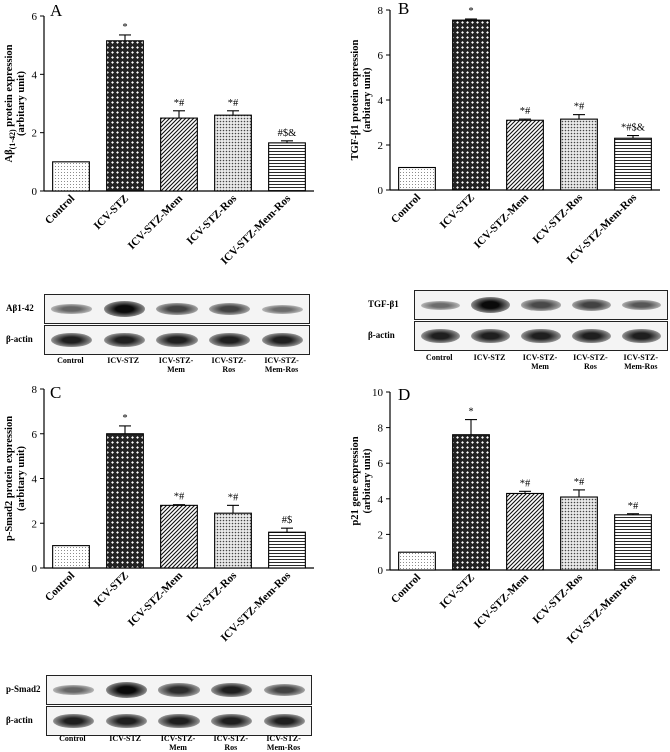 Image resolution: width=670 pixels, height=752 pixels. Describe the element at coordinates (417, 178) in the screenshot. I see `bar-control` at that location.